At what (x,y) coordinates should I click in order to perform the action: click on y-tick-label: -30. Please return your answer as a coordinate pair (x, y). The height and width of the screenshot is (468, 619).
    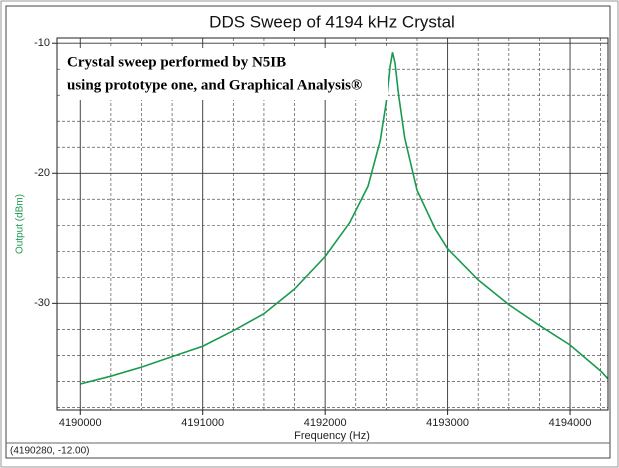
    Looking at the image, I should click on (42, 303).